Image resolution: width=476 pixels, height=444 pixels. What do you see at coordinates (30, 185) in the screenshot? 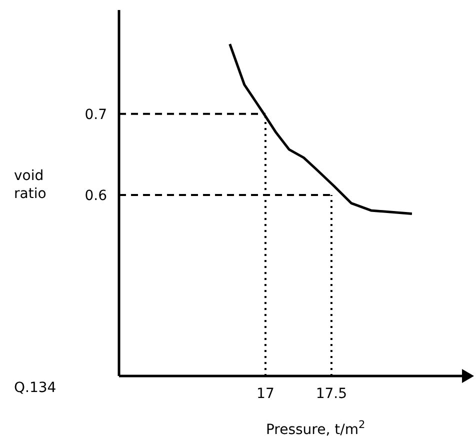
I see `y-axis-title: void ratio` at bounding box center [30, 185].